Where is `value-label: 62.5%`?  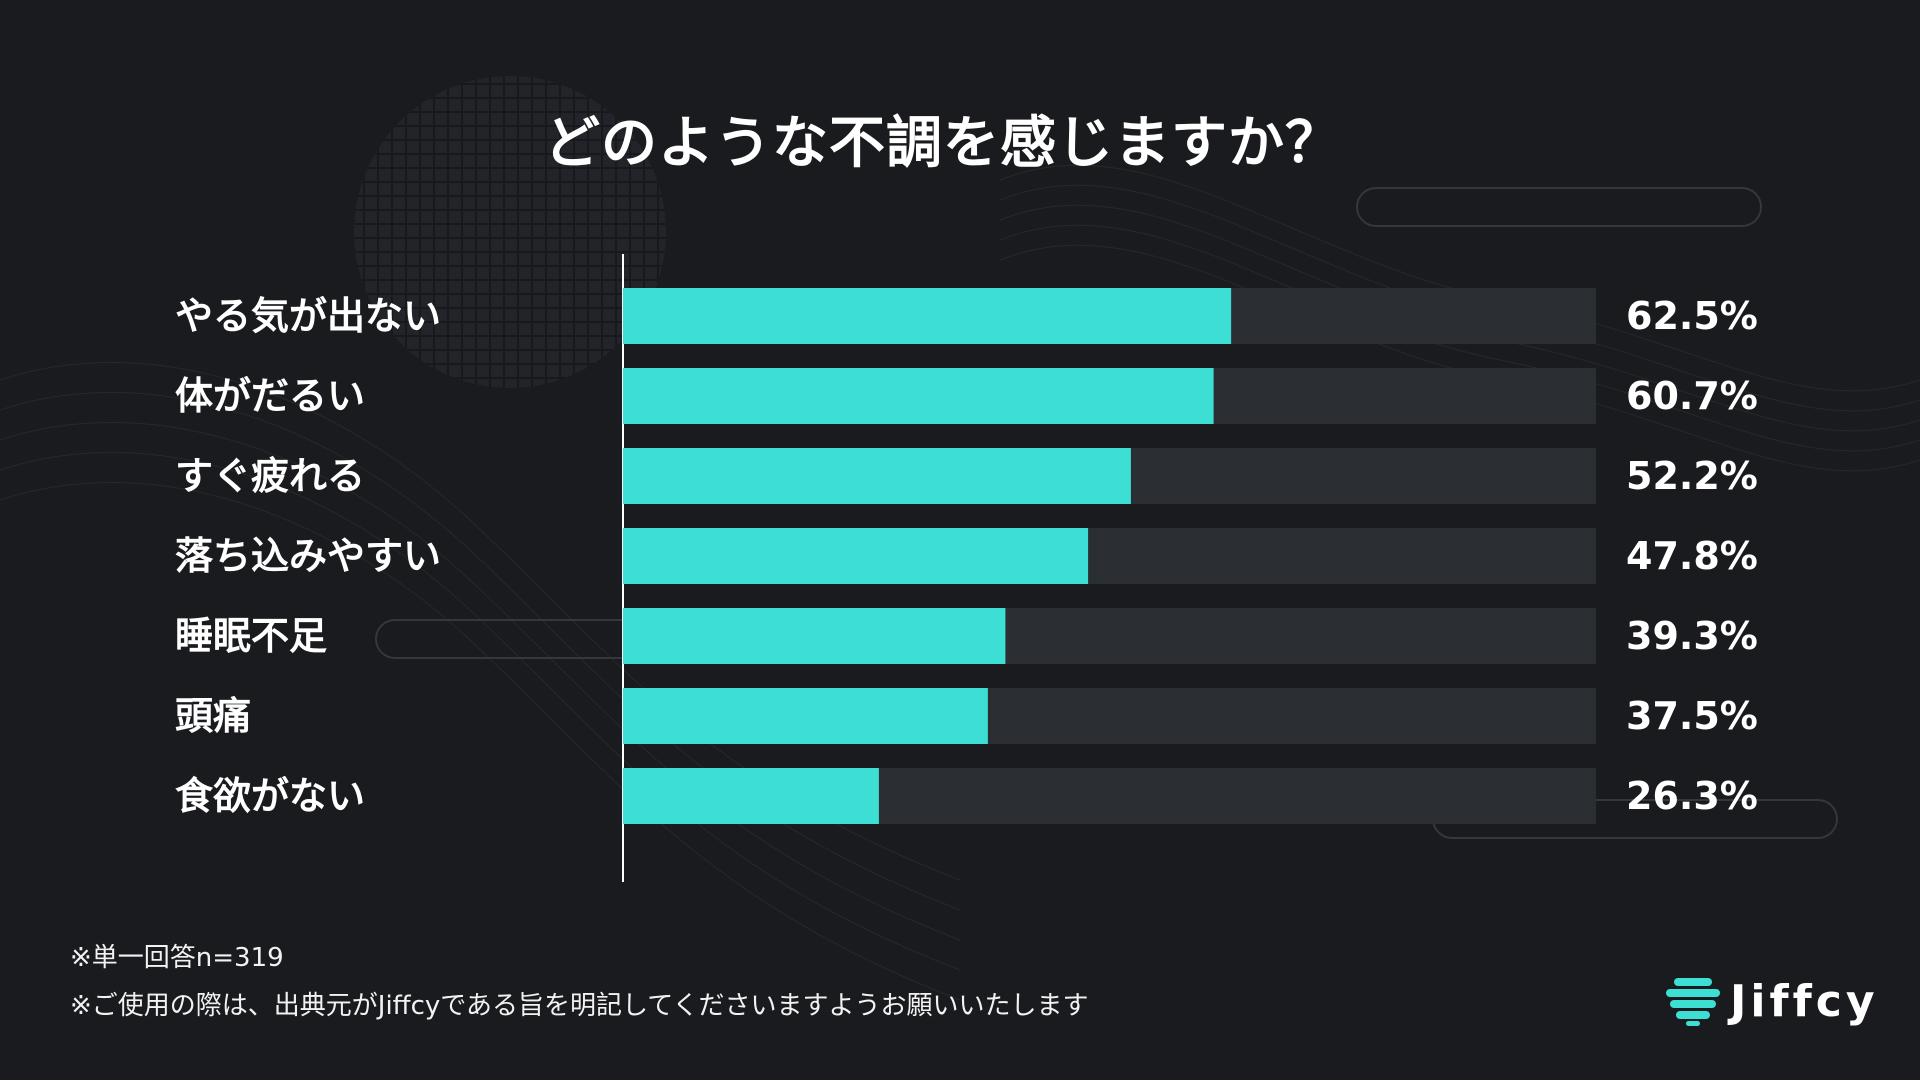 value-label: 62.5% is located at coordinates (1692, 316).